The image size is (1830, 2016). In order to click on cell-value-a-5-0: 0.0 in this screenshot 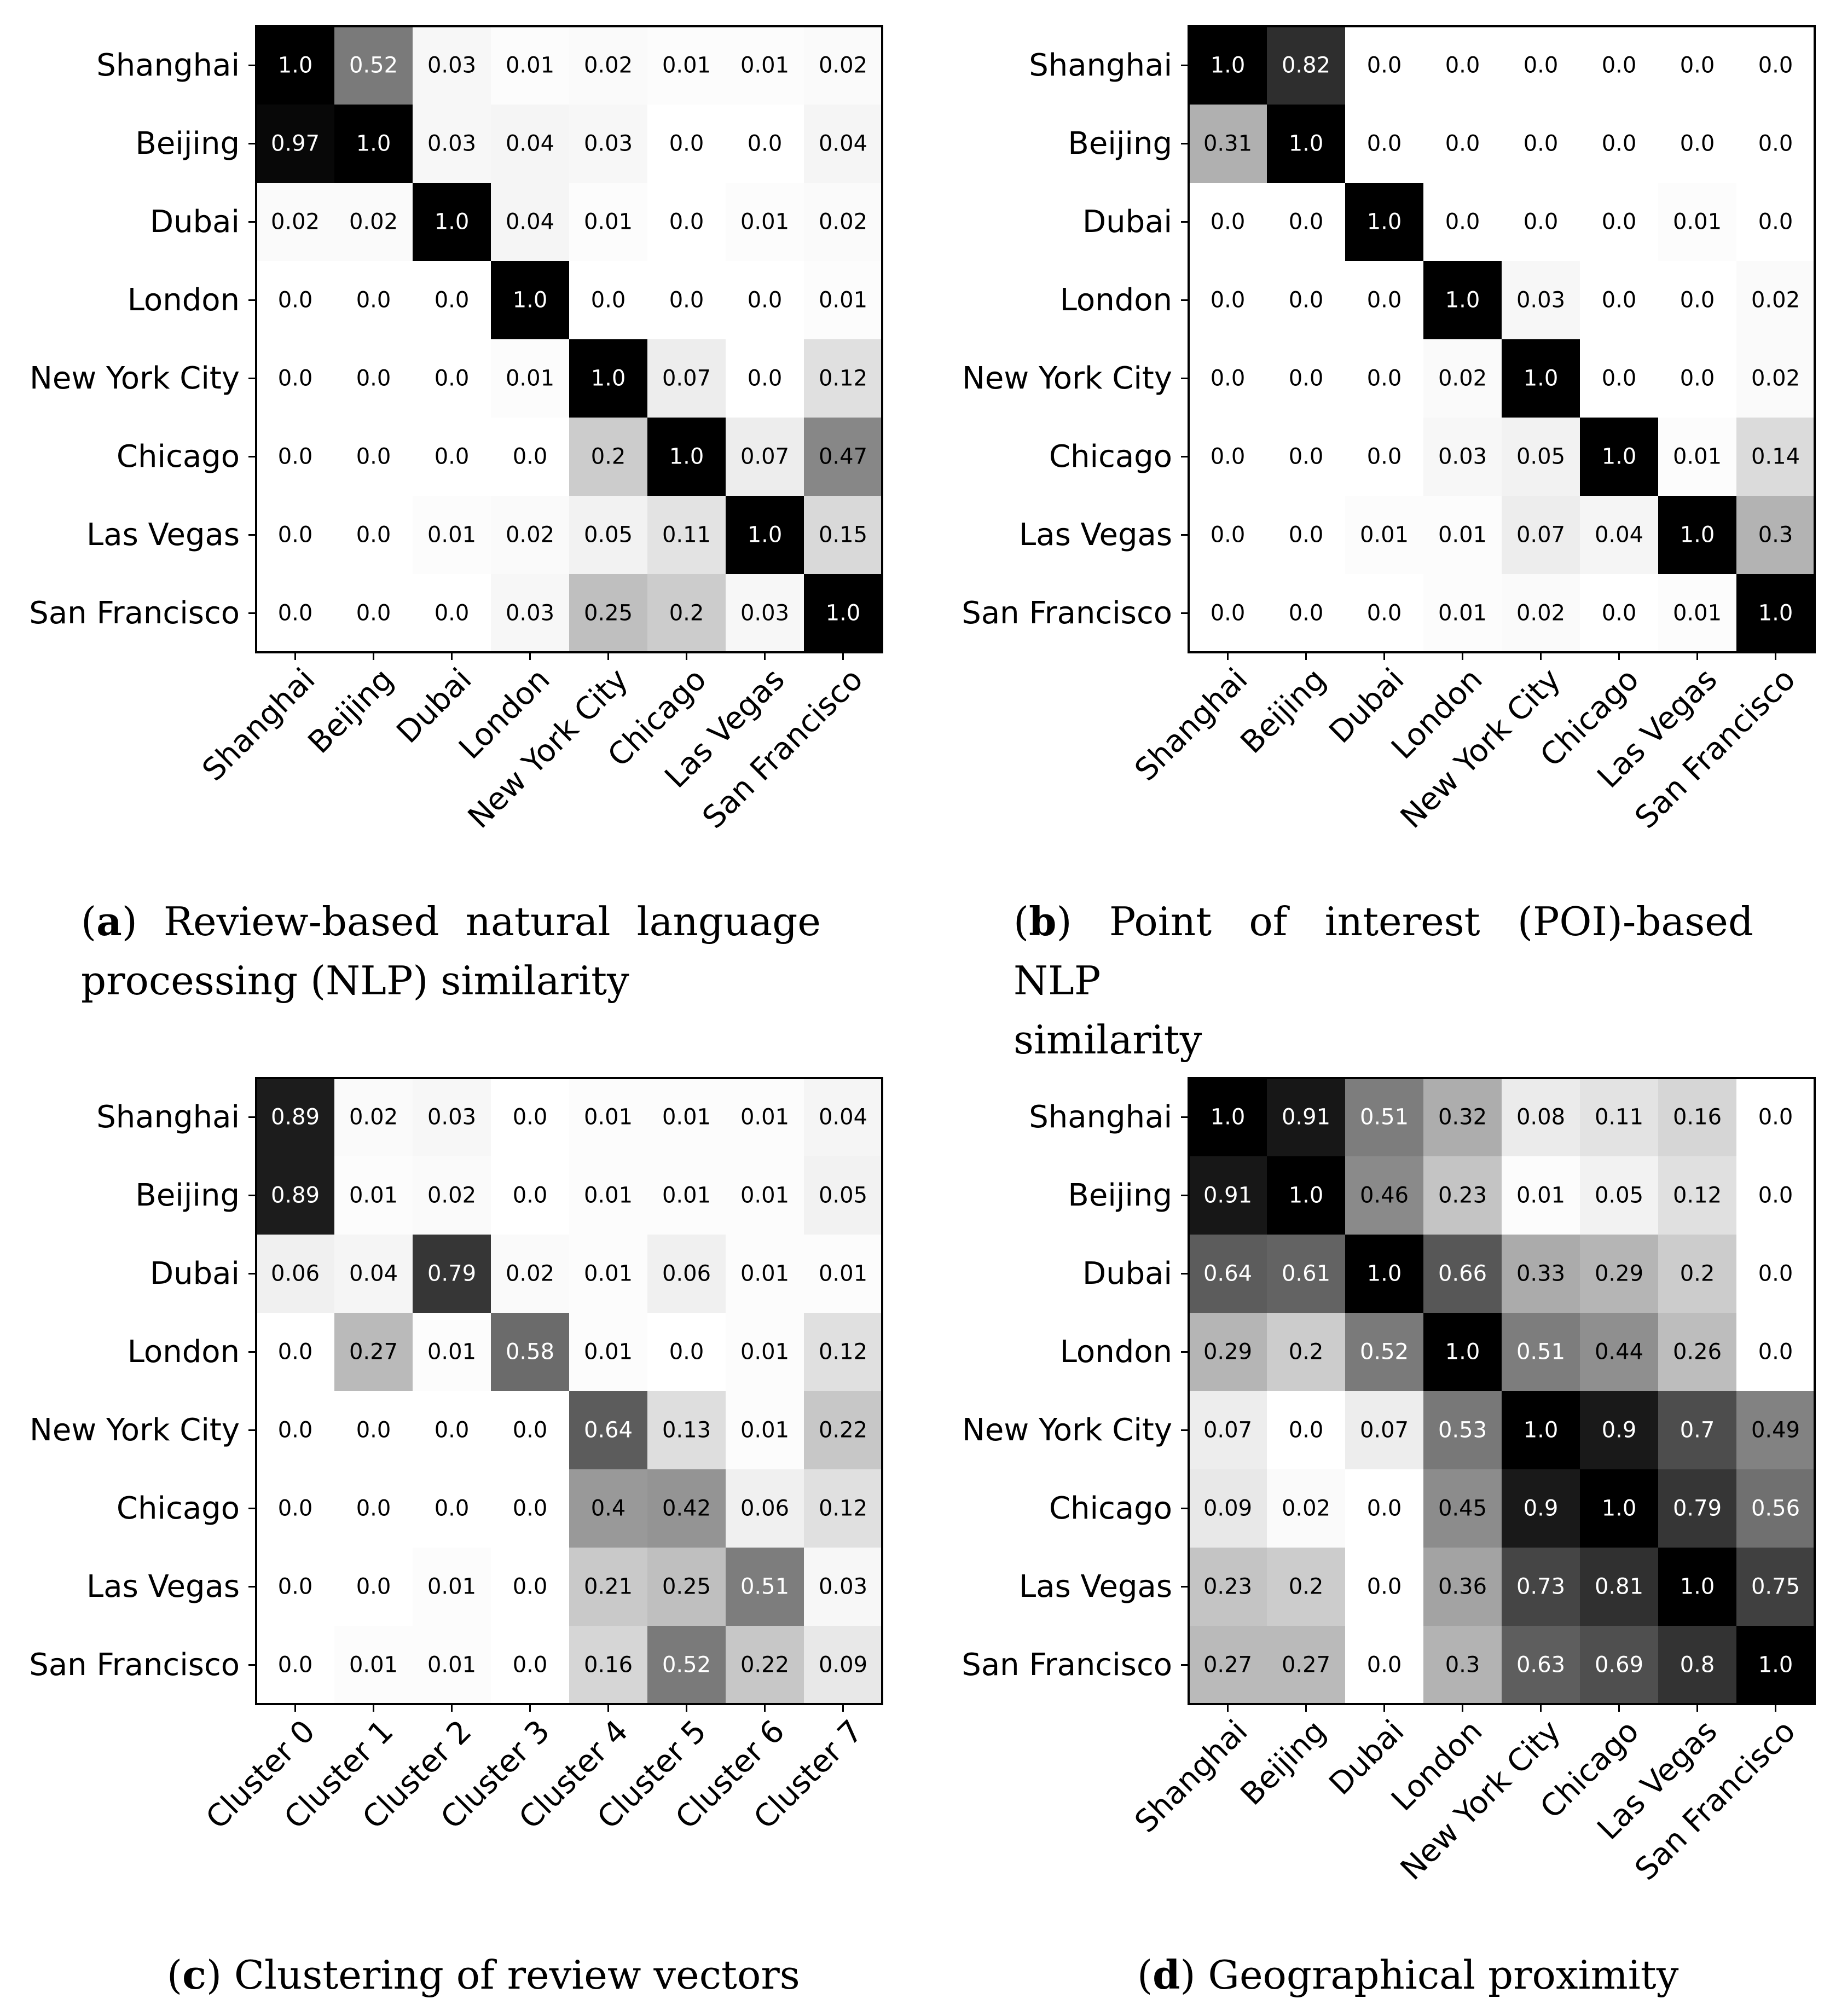, I will do `click(295, 457)`.